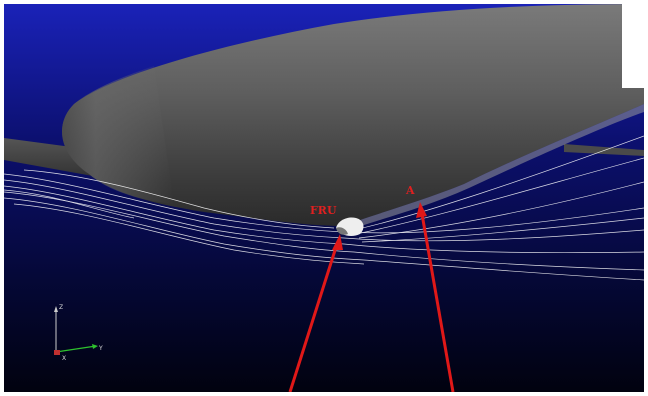  Describe the element at coordinates (604, 150) in the screenshot. I see `right-wing` at that location.